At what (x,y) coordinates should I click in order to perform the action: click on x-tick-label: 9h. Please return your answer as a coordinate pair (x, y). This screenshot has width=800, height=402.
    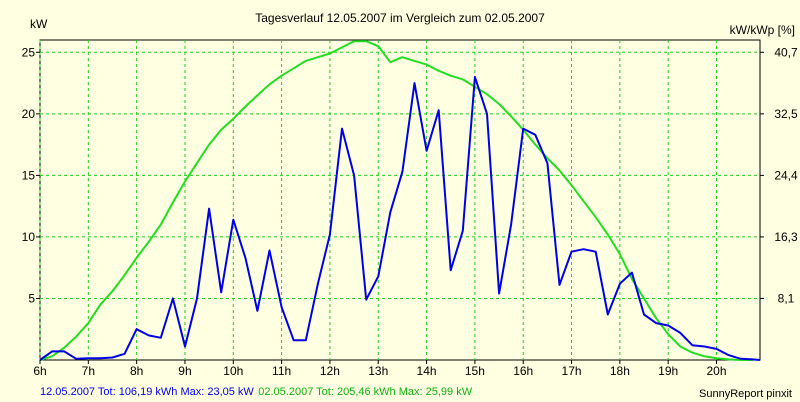
    Looking at the image, I should click on (184, 371).